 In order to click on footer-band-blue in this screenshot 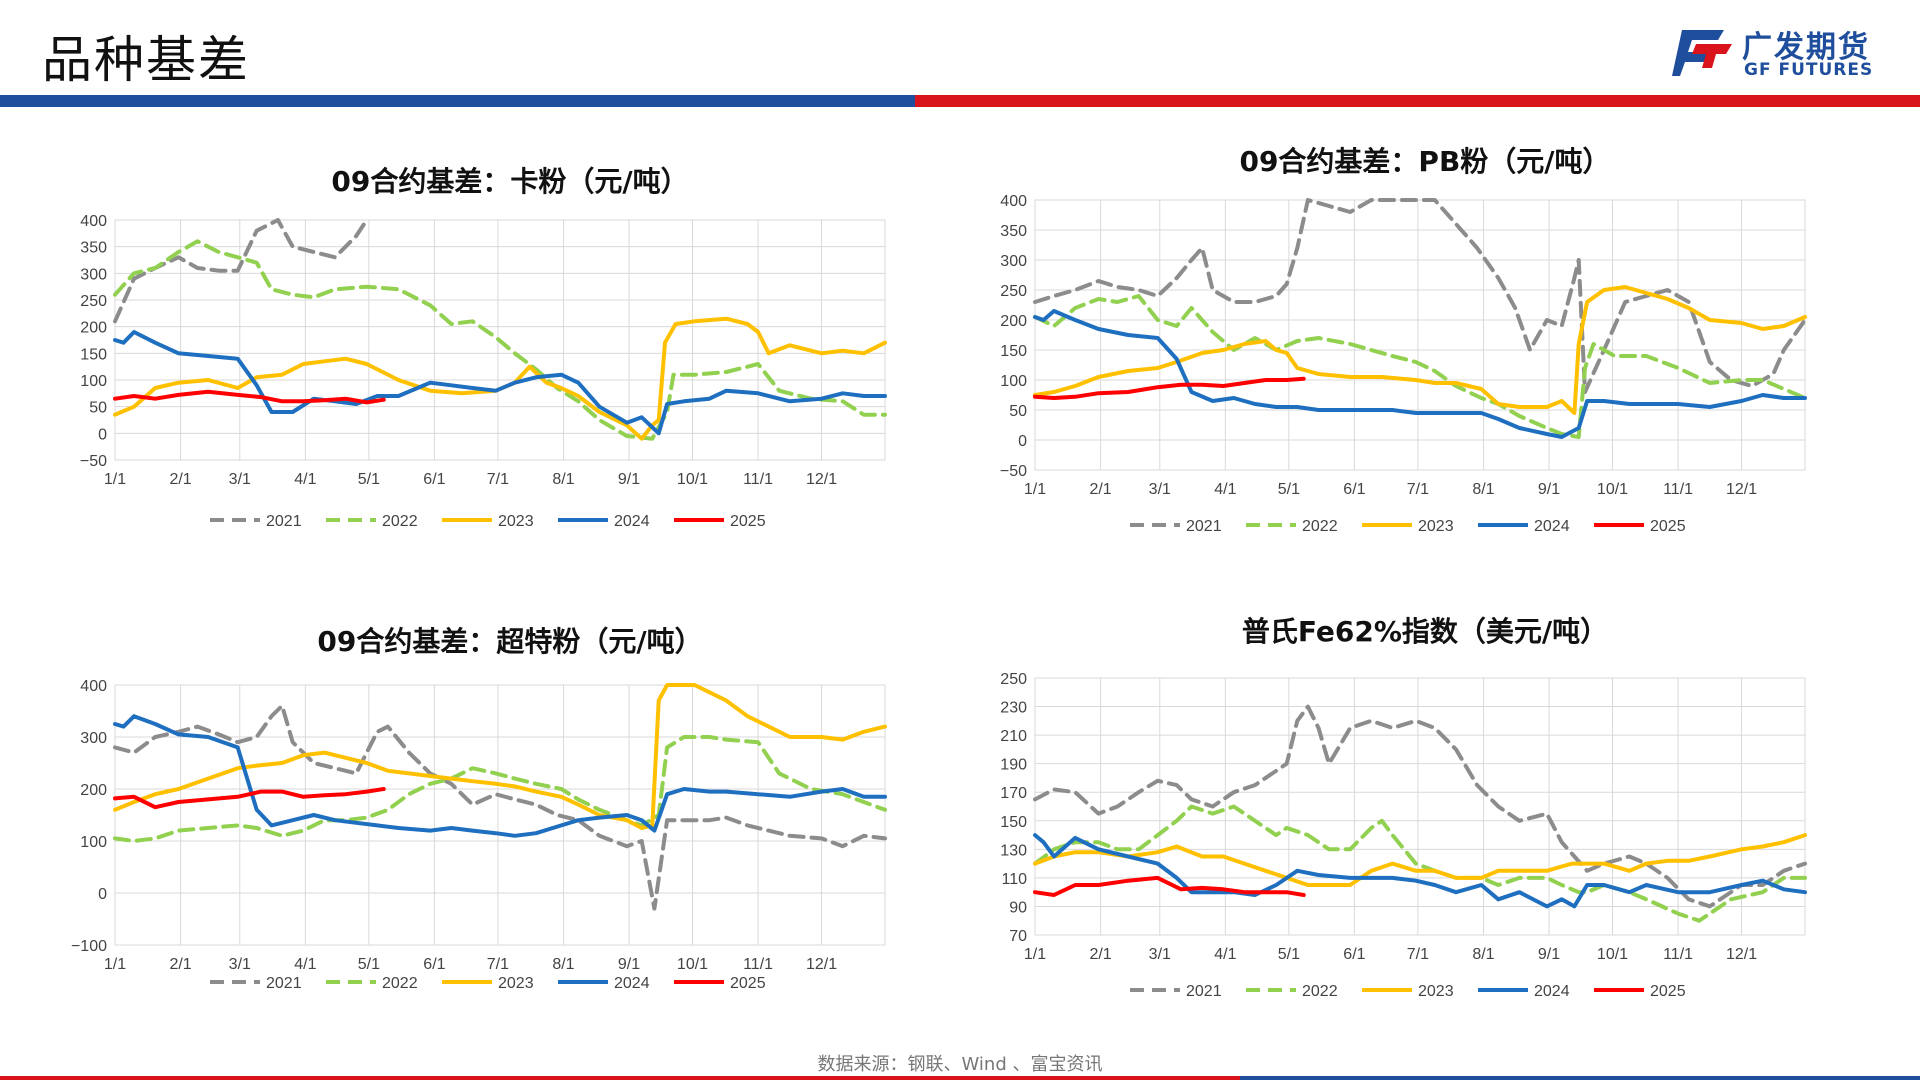, I will do `click(1580, 1078)`.